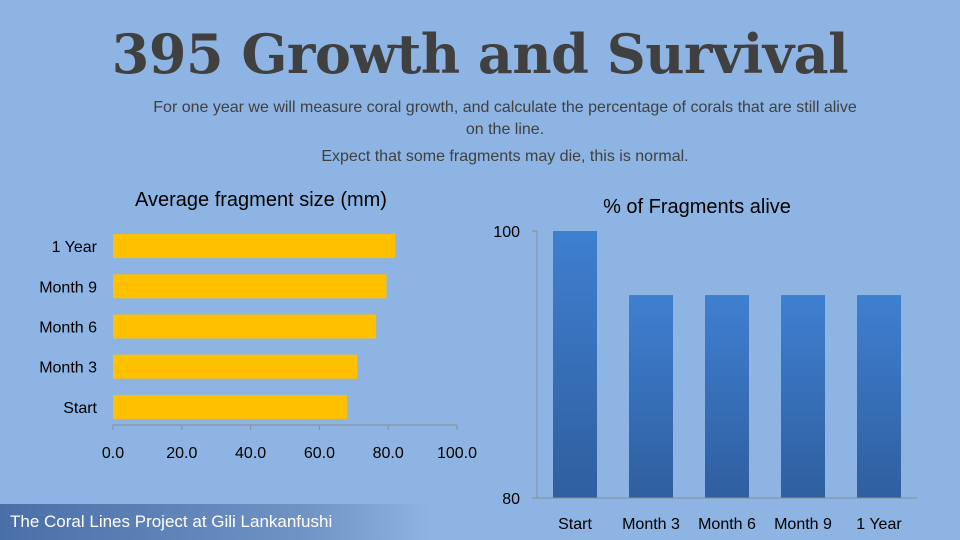 Image resolution: width=960 pixels, height=540 pixels. Describe the element at coordinates (250, 453) in the screenshot. I see `size-x-tick-label: 40.0` at that location.